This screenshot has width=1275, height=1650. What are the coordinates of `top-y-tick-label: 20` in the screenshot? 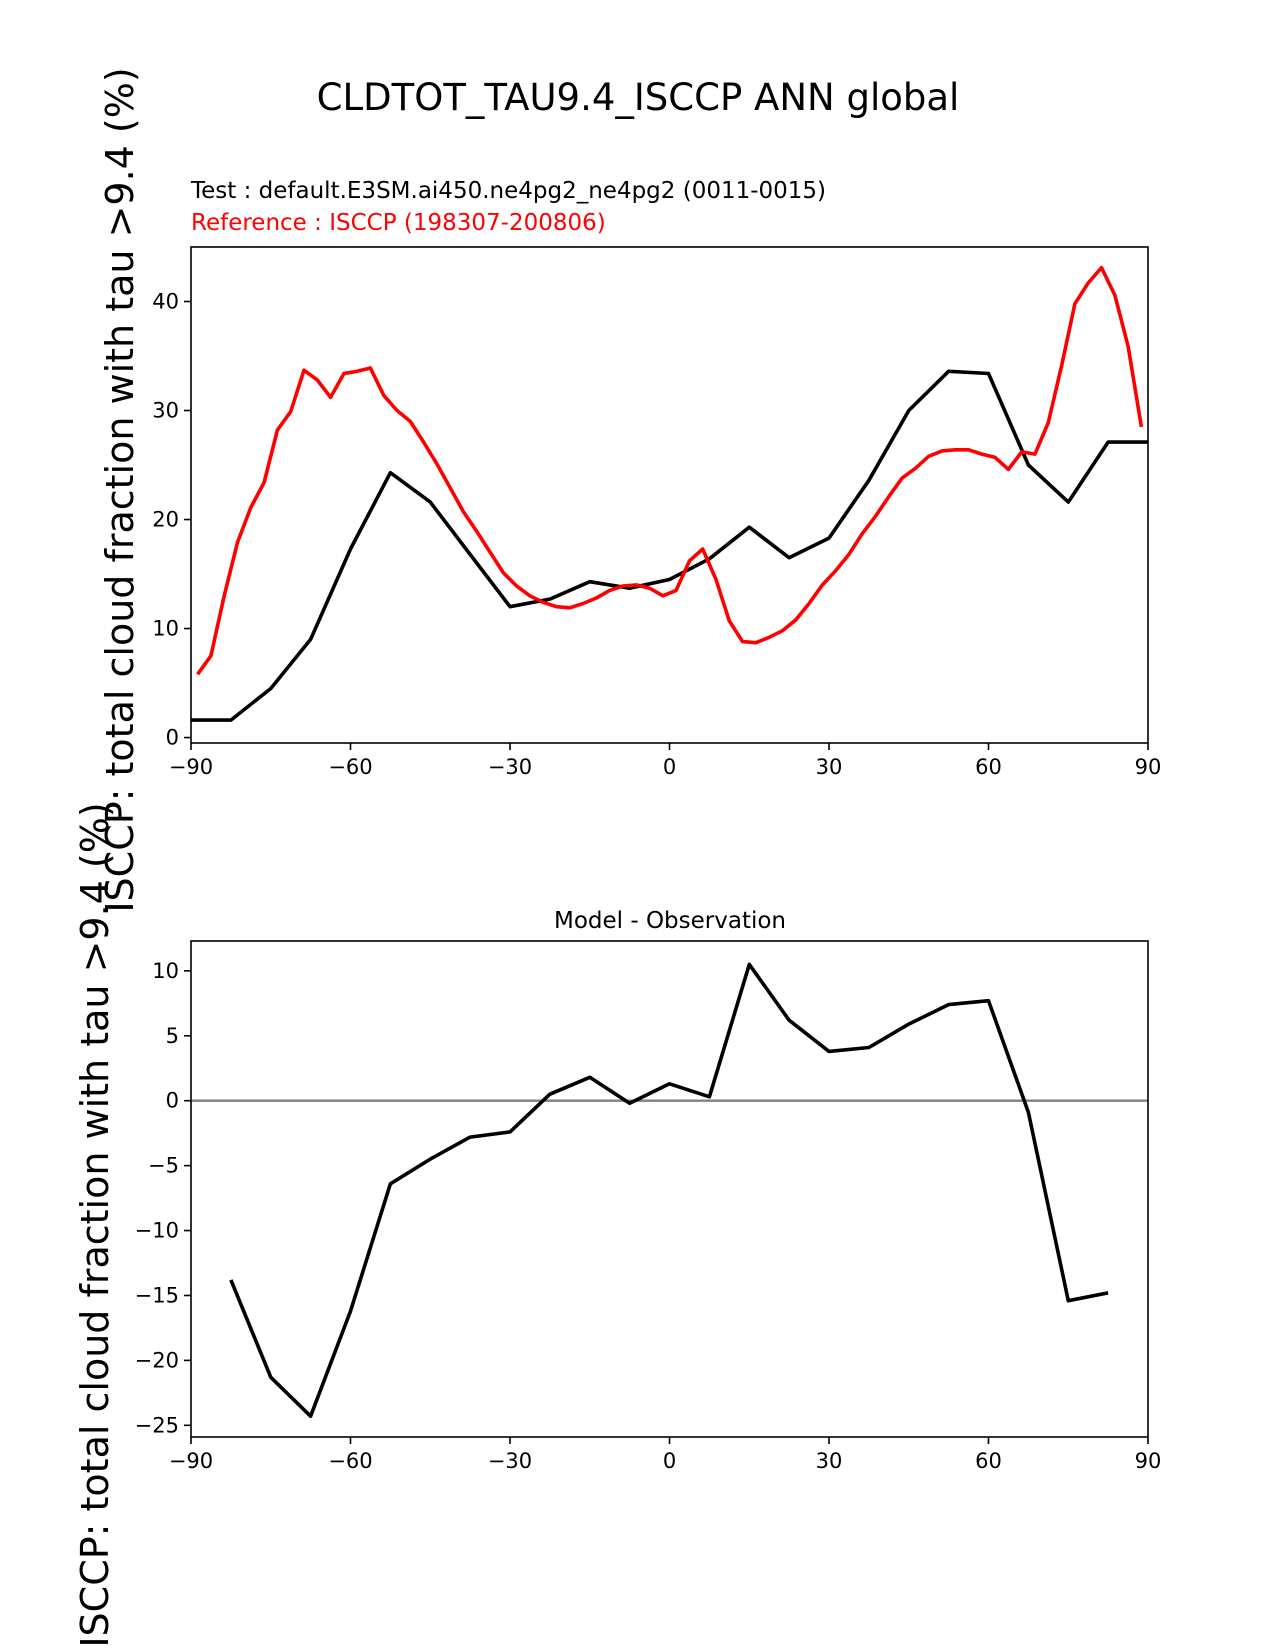 It's located at (165, 520).